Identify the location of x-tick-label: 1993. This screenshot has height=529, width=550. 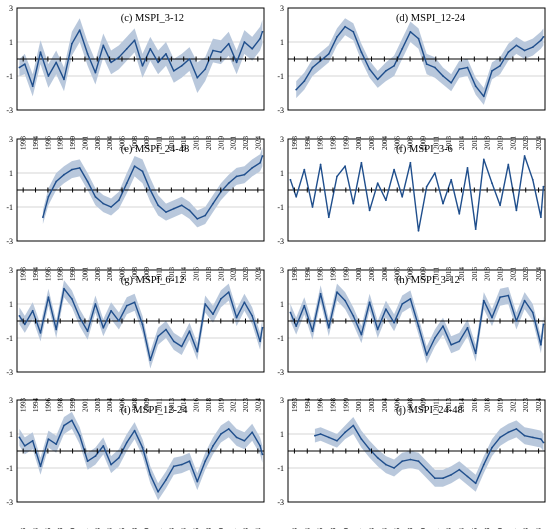
(295, 405).